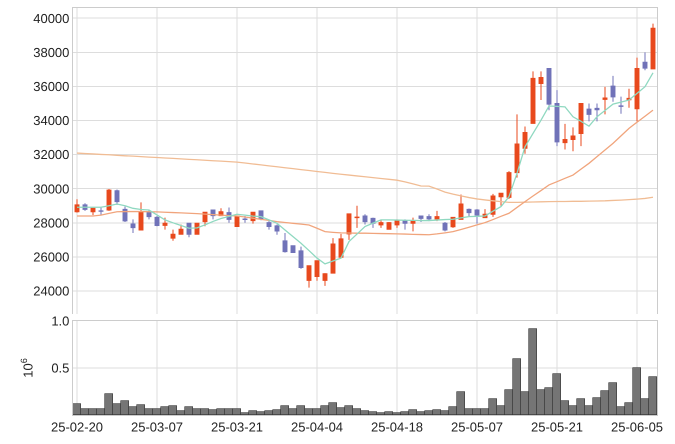  What do you see at coordinates (60, 321) in the screenshot?
I see `y-tick-label: 1.0` at bounding box center [60, 321].